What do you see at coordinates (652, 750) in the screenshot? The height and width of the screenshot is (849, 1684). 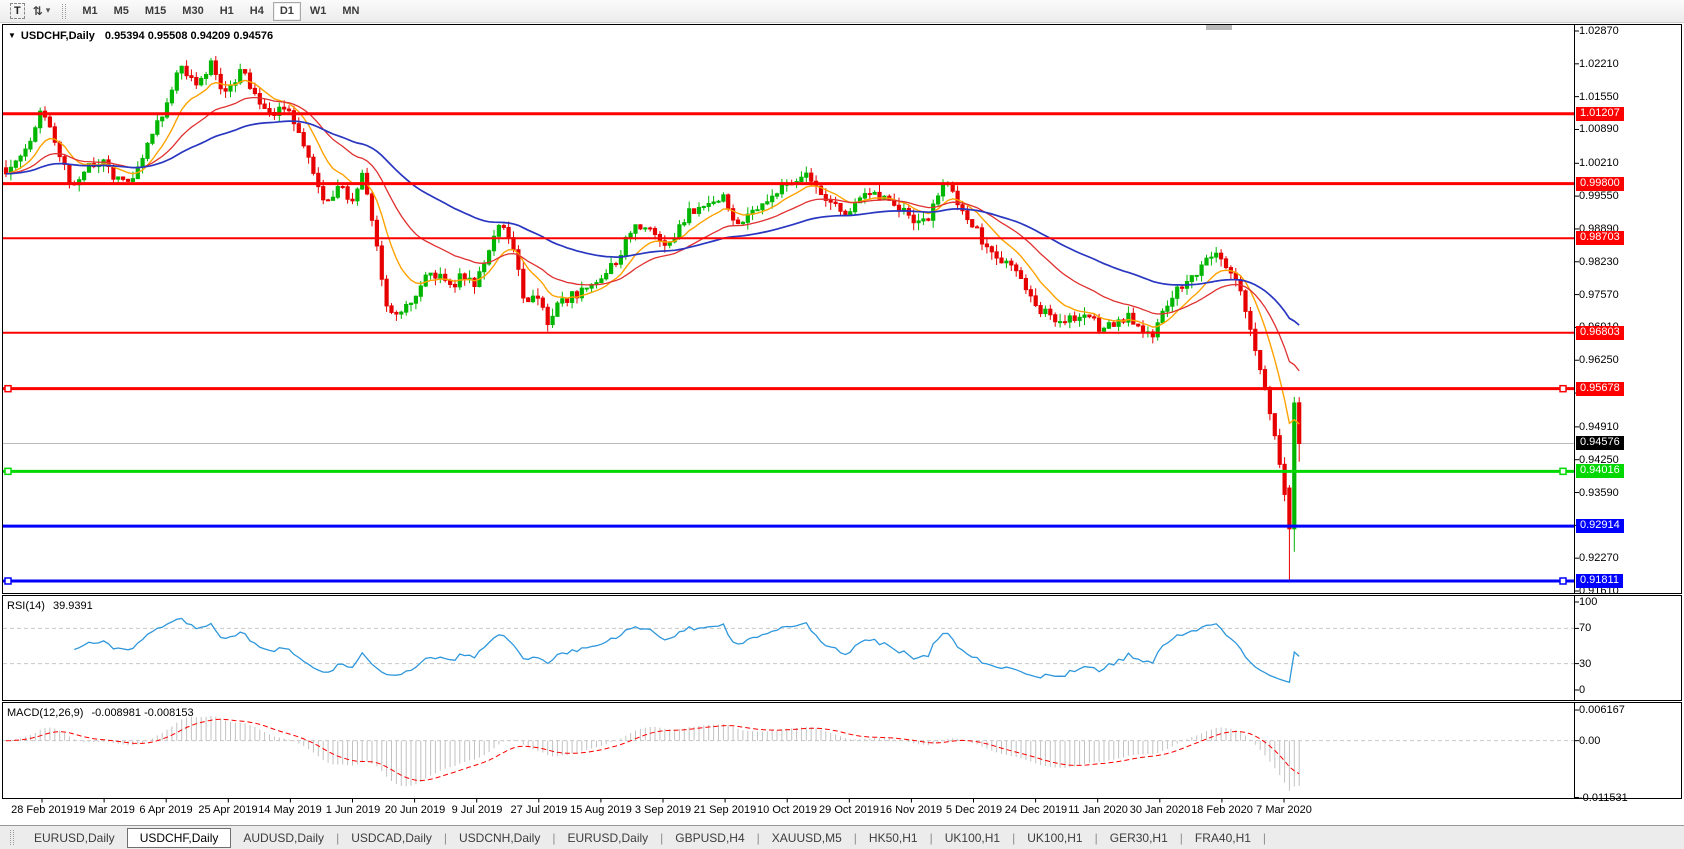 I see `macd-signal-line` at bounding box center [652, 750].